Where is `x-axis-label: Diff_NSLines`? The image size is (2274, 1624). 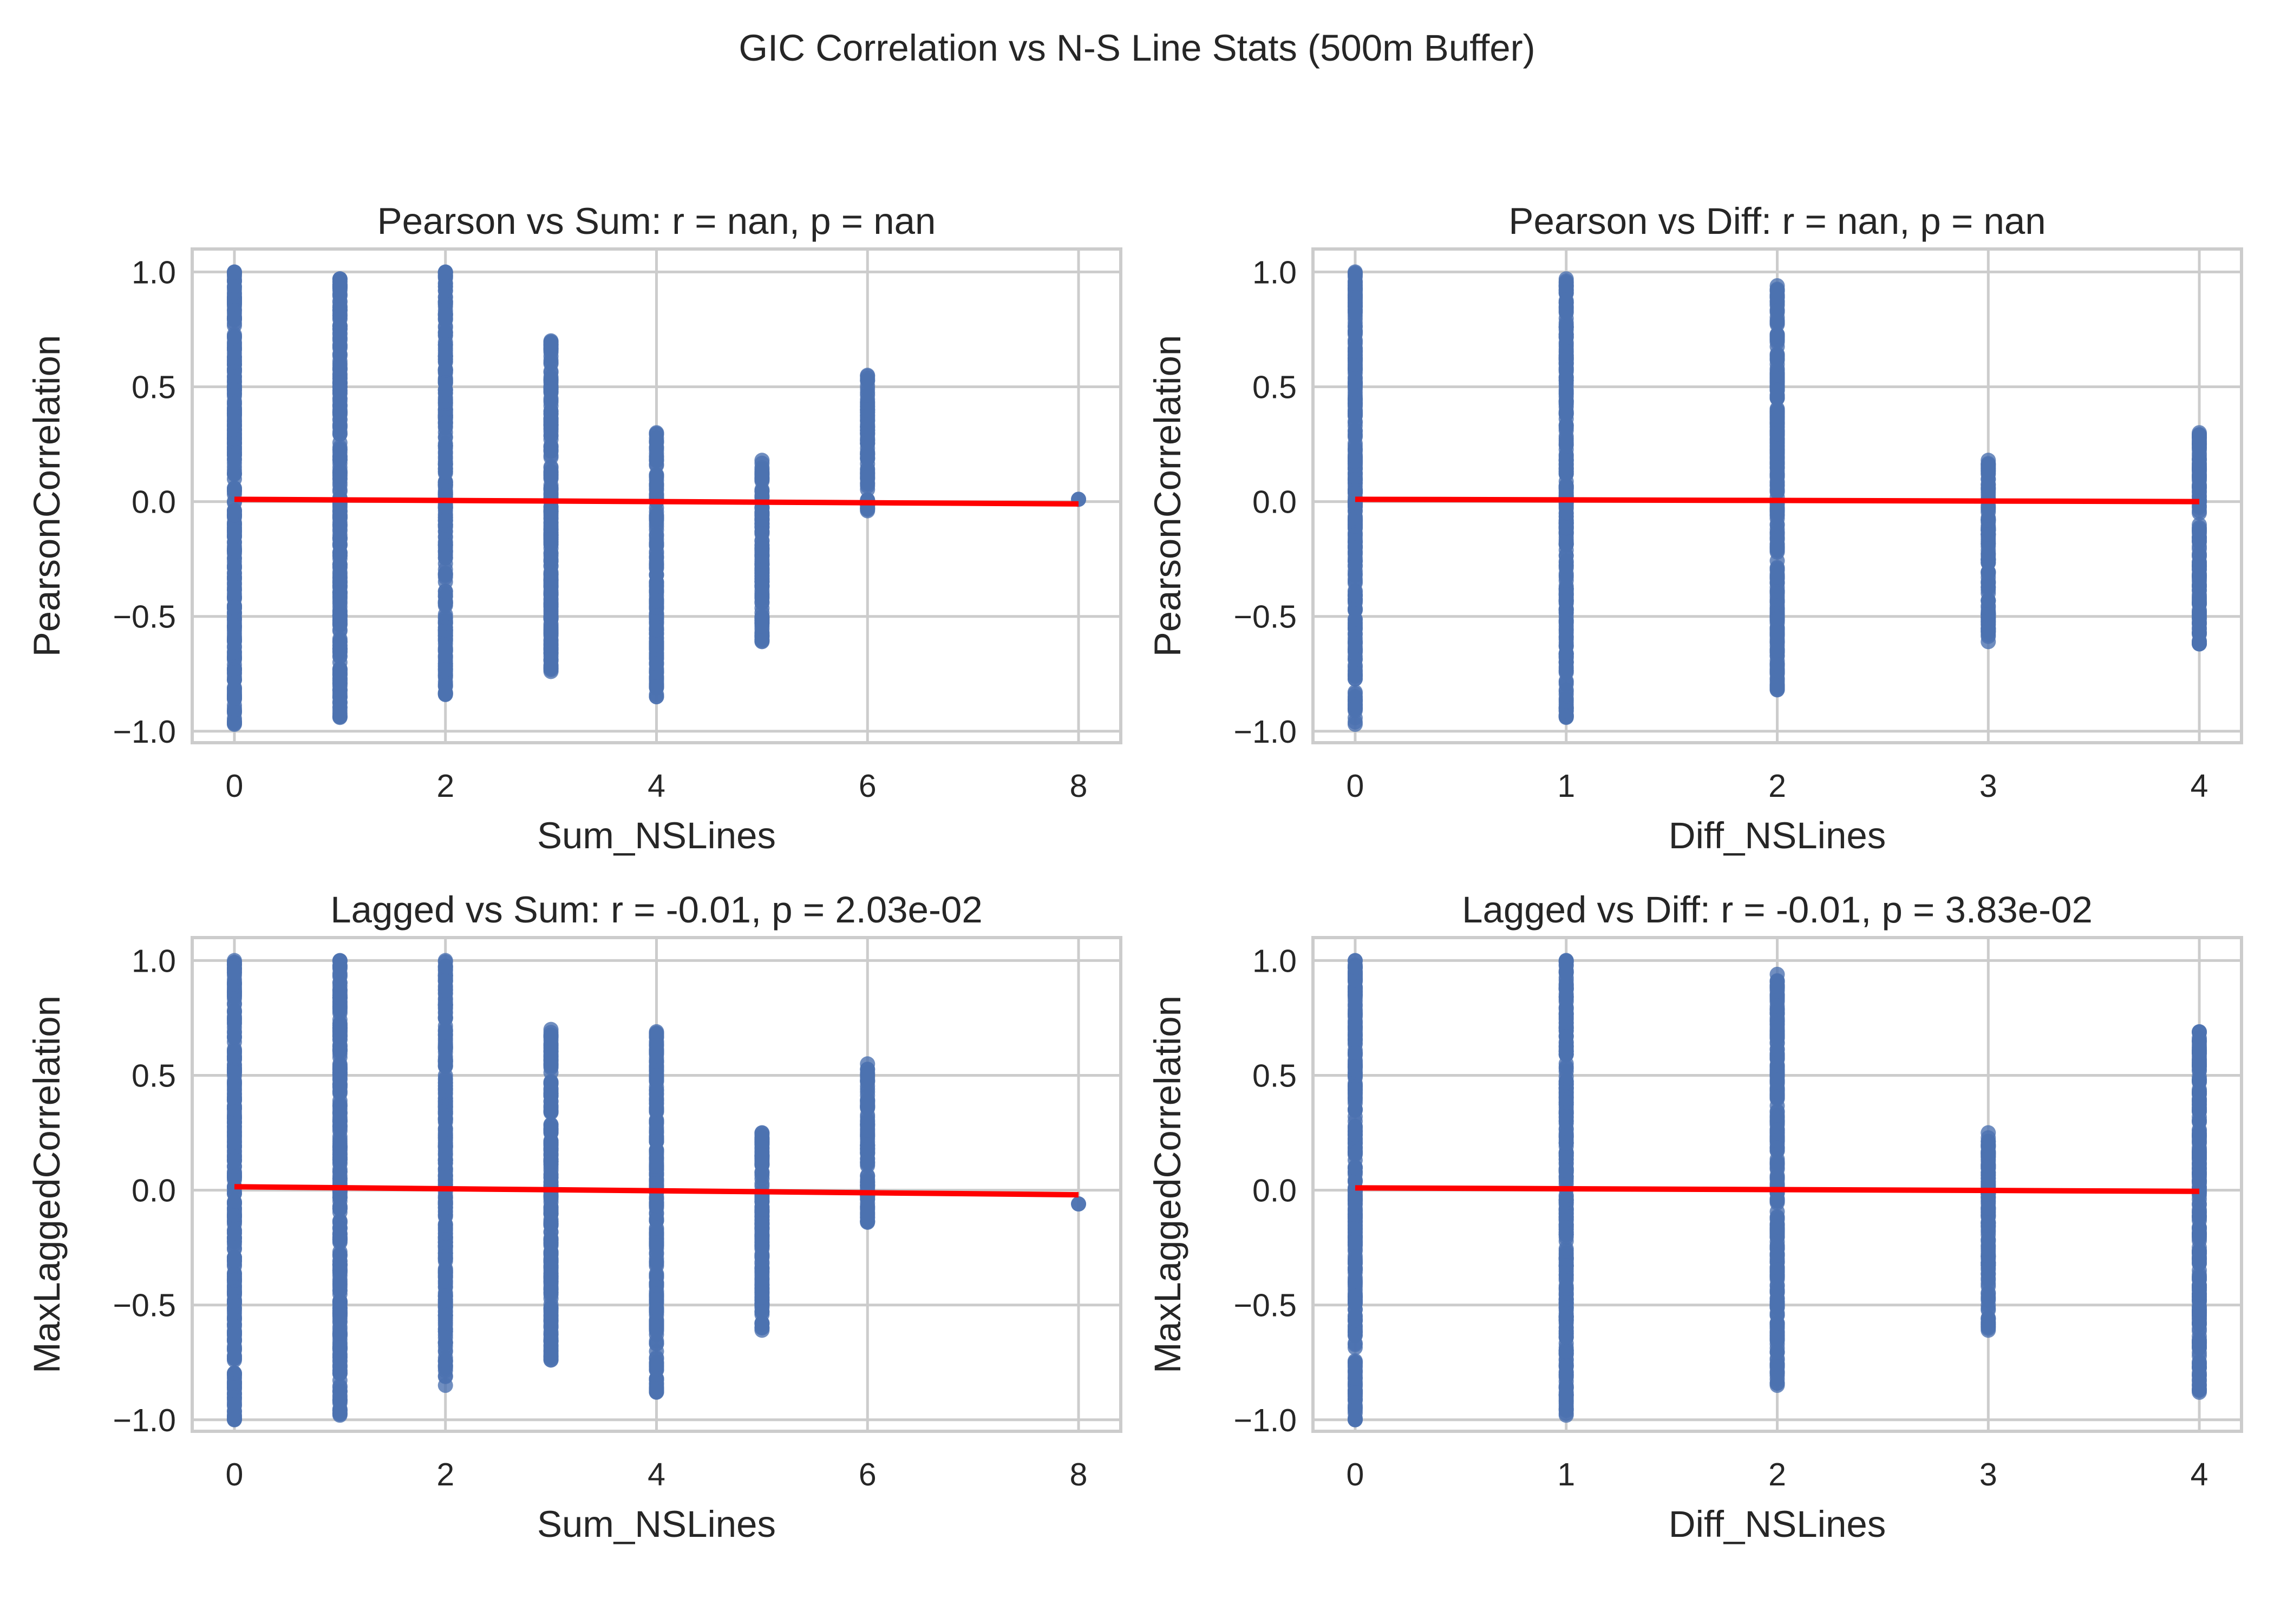 x-axis-label: Diff_NSLines is located at coordinates (1778, 835).